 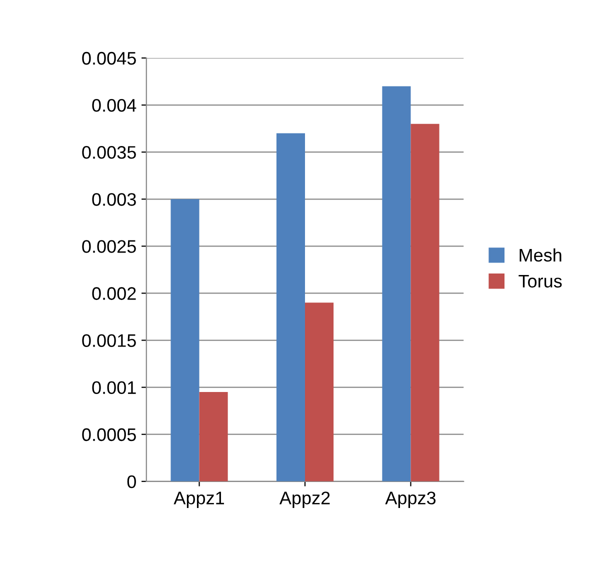 What do you see at coordinates (131, 481) in the screenshot?
I see `y-tick-label: 0` at bounding box center [131, 481].